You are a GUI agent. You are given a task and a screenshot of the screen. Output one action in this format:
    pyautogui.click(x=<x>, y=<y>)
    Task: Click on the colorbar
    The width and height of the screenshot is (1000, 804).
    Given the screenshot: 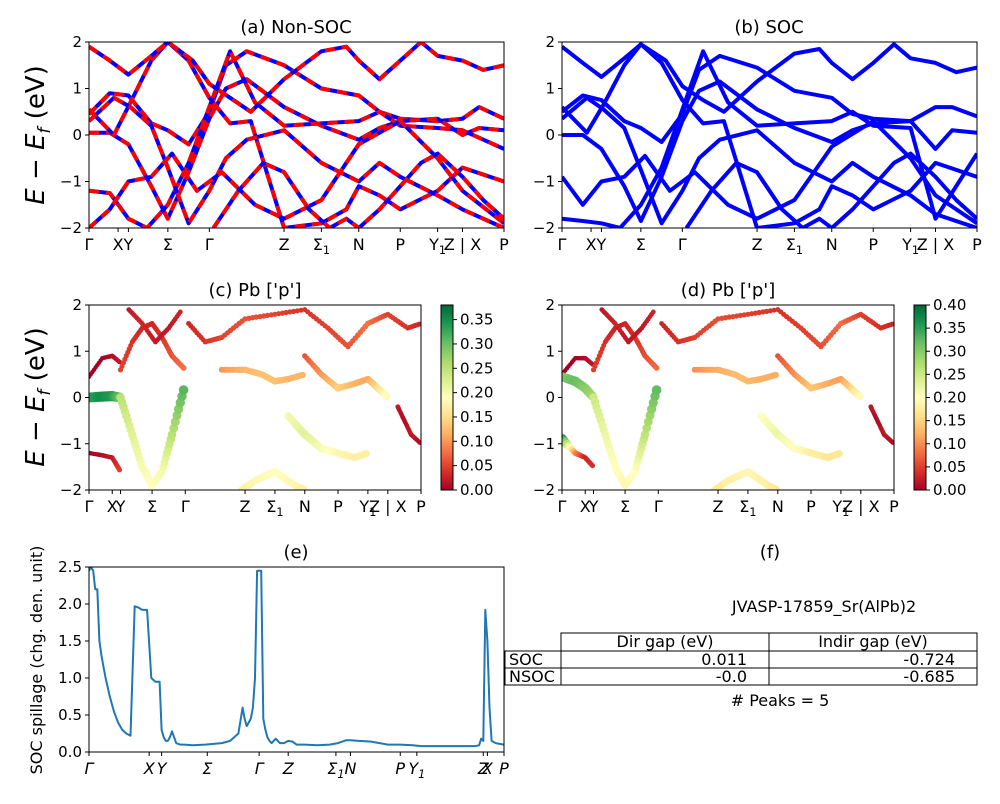 What is the action you would take?
    pyautogui.click(x=920, y=397)
    